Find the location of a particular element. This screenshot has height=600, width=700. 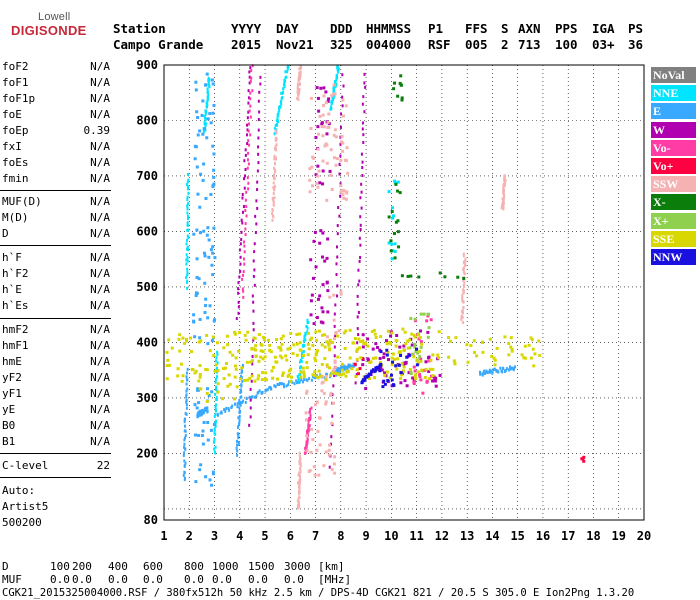

param-name: h`F is located at coordinates (12, 257).